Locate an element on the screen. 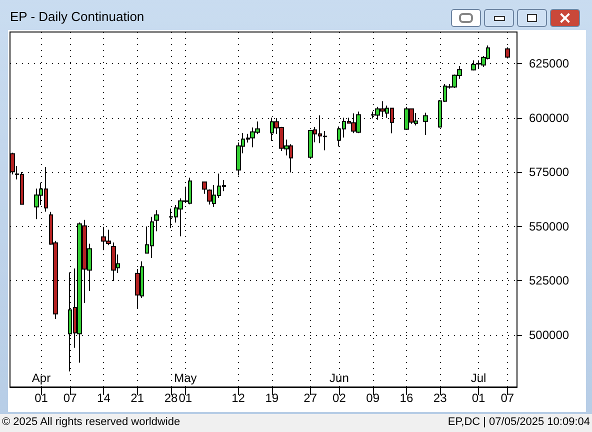 The height and width of the screenshot is (432, 592). chart-title: EP - Daily Continuation is located at coordinates (77, 16).